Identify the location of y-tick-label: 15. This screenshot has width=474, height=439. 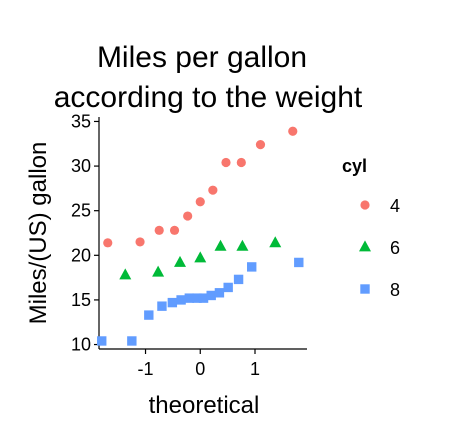
(81, 300).